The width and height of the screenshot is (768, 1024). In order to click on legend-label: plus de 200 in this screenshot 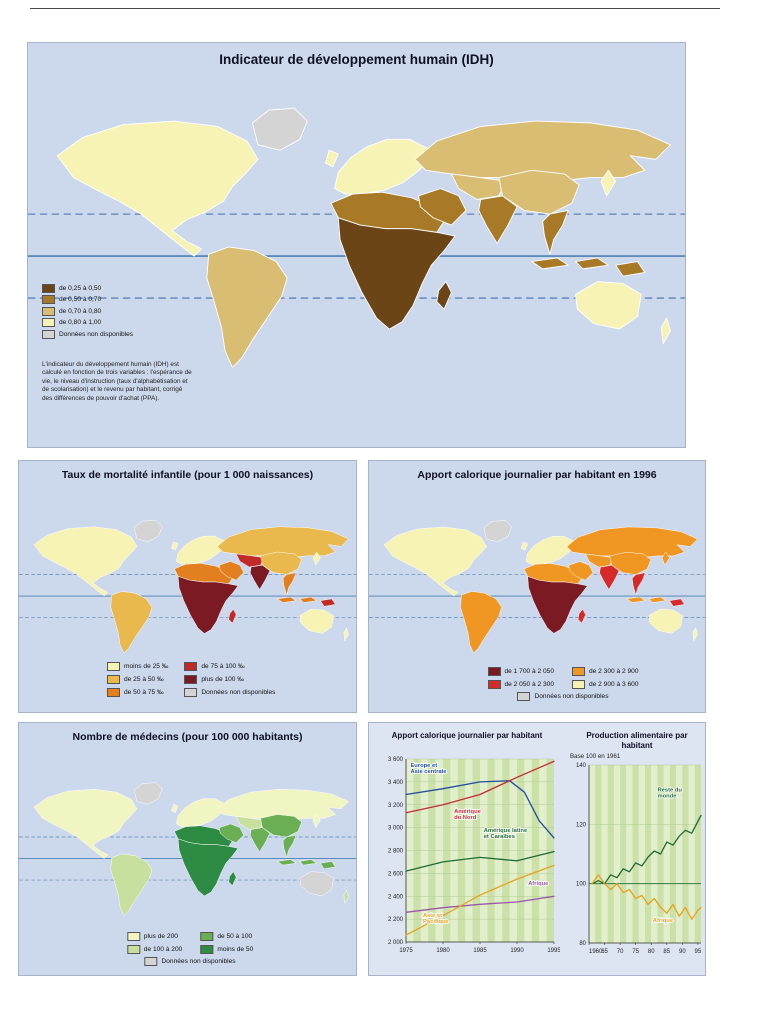, I will do `click(160, 936)`.